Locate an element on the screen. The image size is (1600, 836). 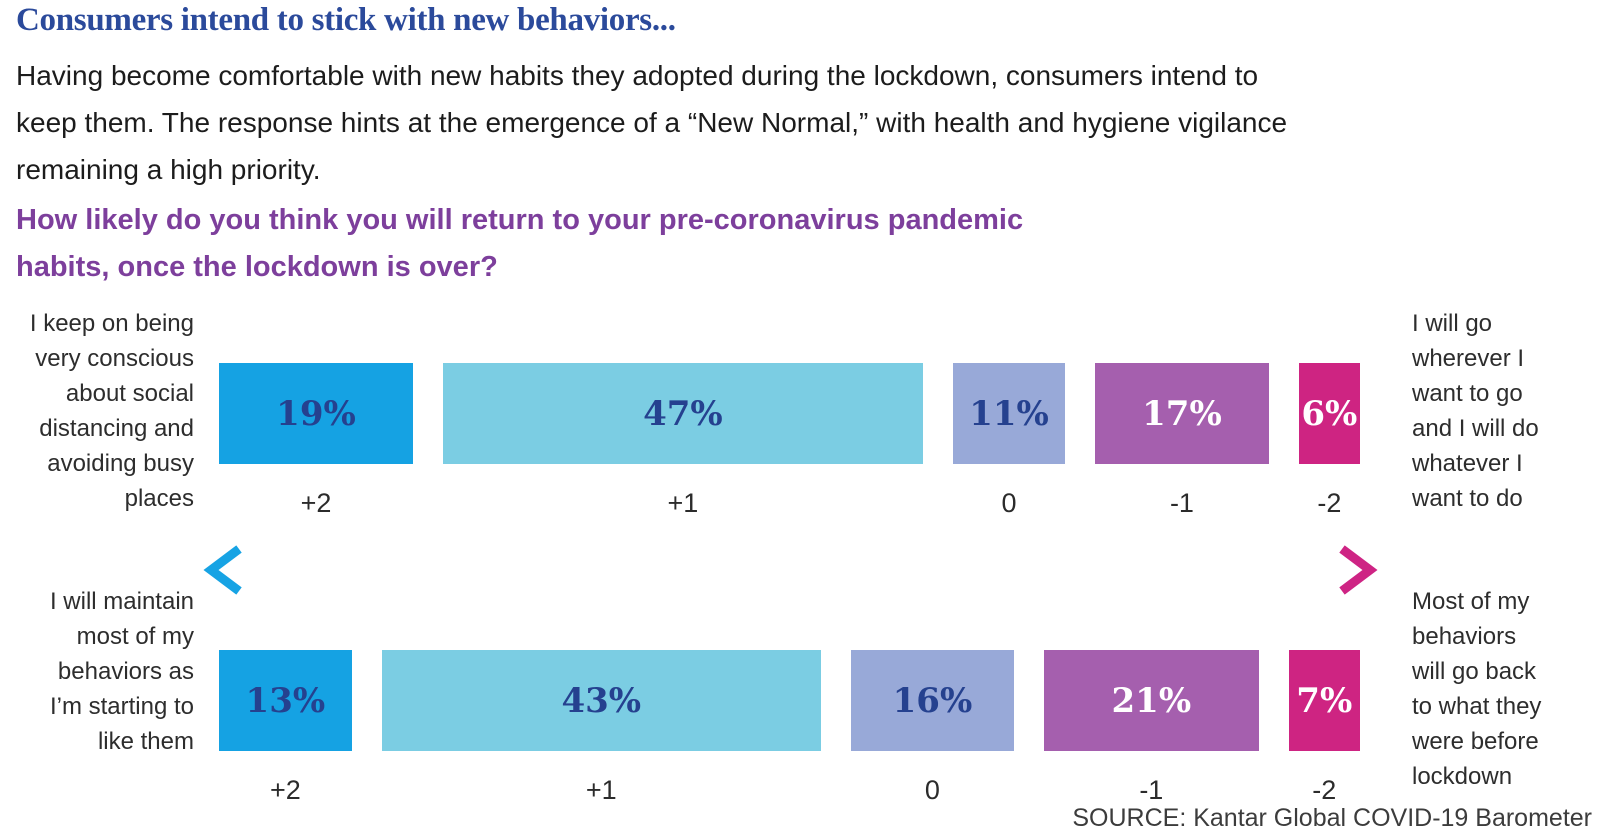
bar-segment-box: 7% is located at coordinates (1324, 700).